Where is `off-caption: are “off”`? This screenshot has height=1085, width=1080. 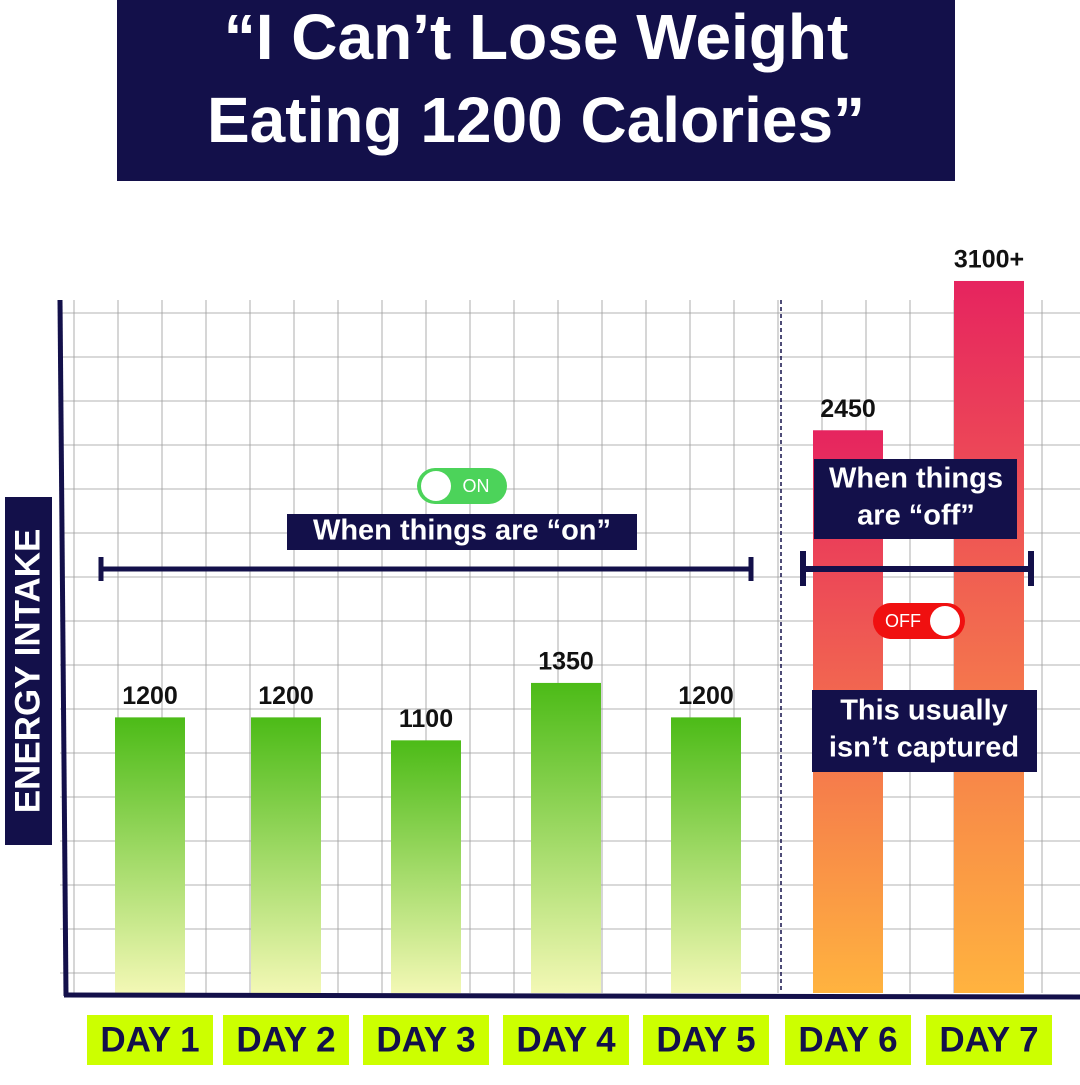 off-caption: are “off” is located at coordinates (916, 516).